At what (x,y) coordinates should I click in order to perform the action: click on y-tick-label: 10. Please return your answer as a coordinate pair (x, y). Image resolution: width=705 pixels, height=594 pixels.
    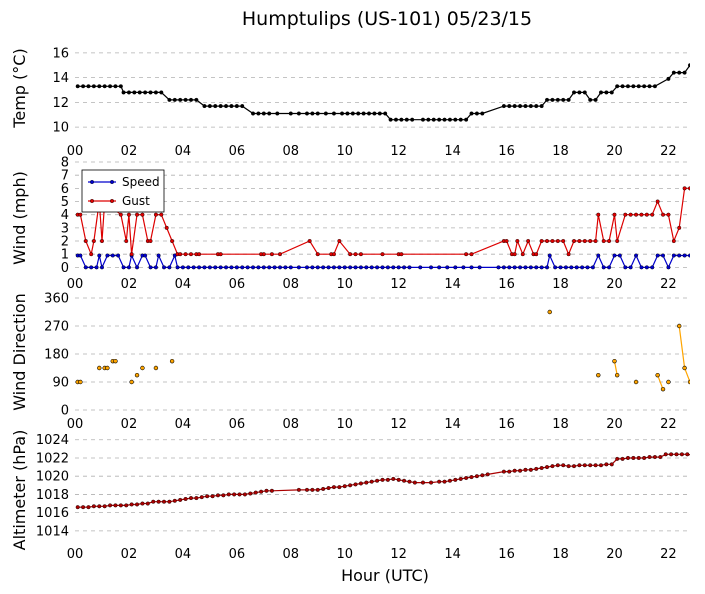
    Looking at the image, I should click on (60, 128).